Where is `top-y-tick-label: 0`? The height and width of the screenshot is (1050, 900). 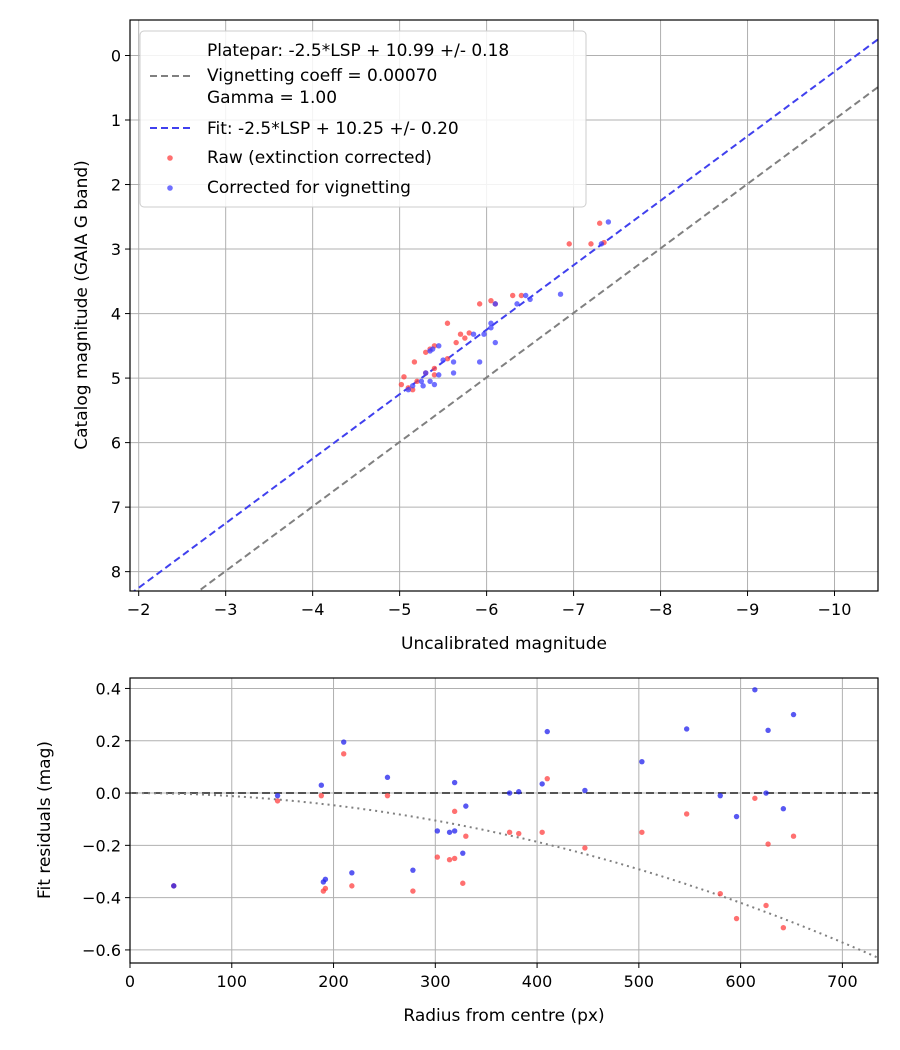 top-y-tick-label: 0 is located at coordinates (116, 55).